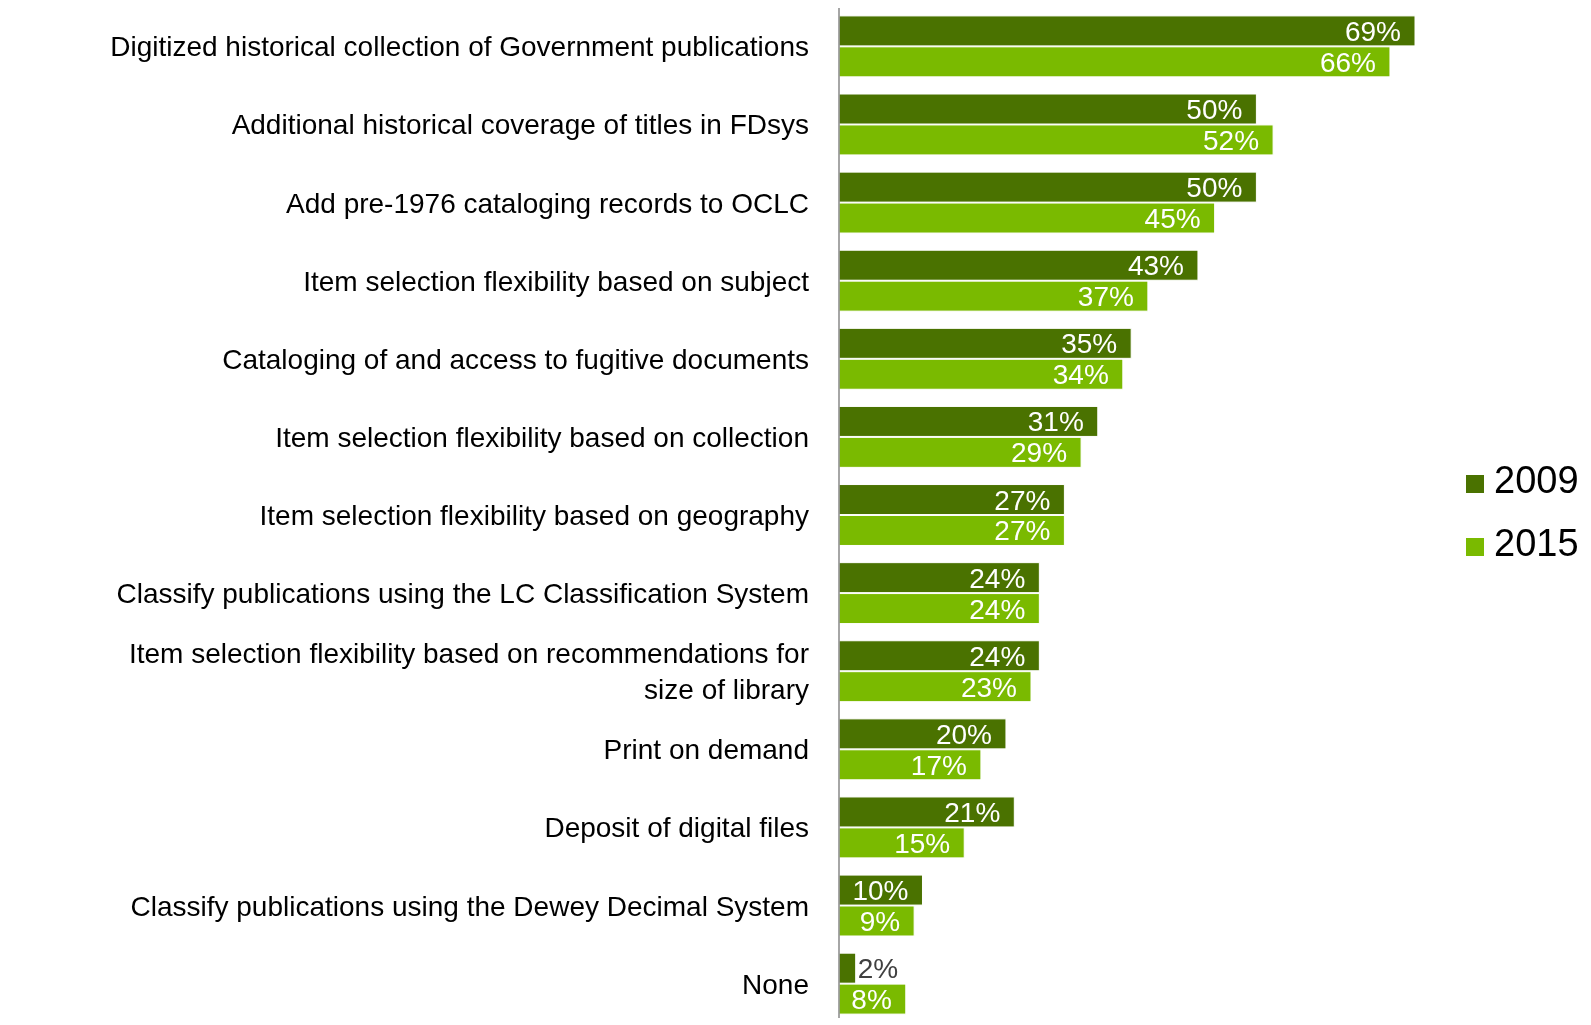 This screenshot has height=1025, width=1591. Describe the element at coordinates (706, 750) in the screenshot. I see `y-tick-label: Print on demand` at that location.